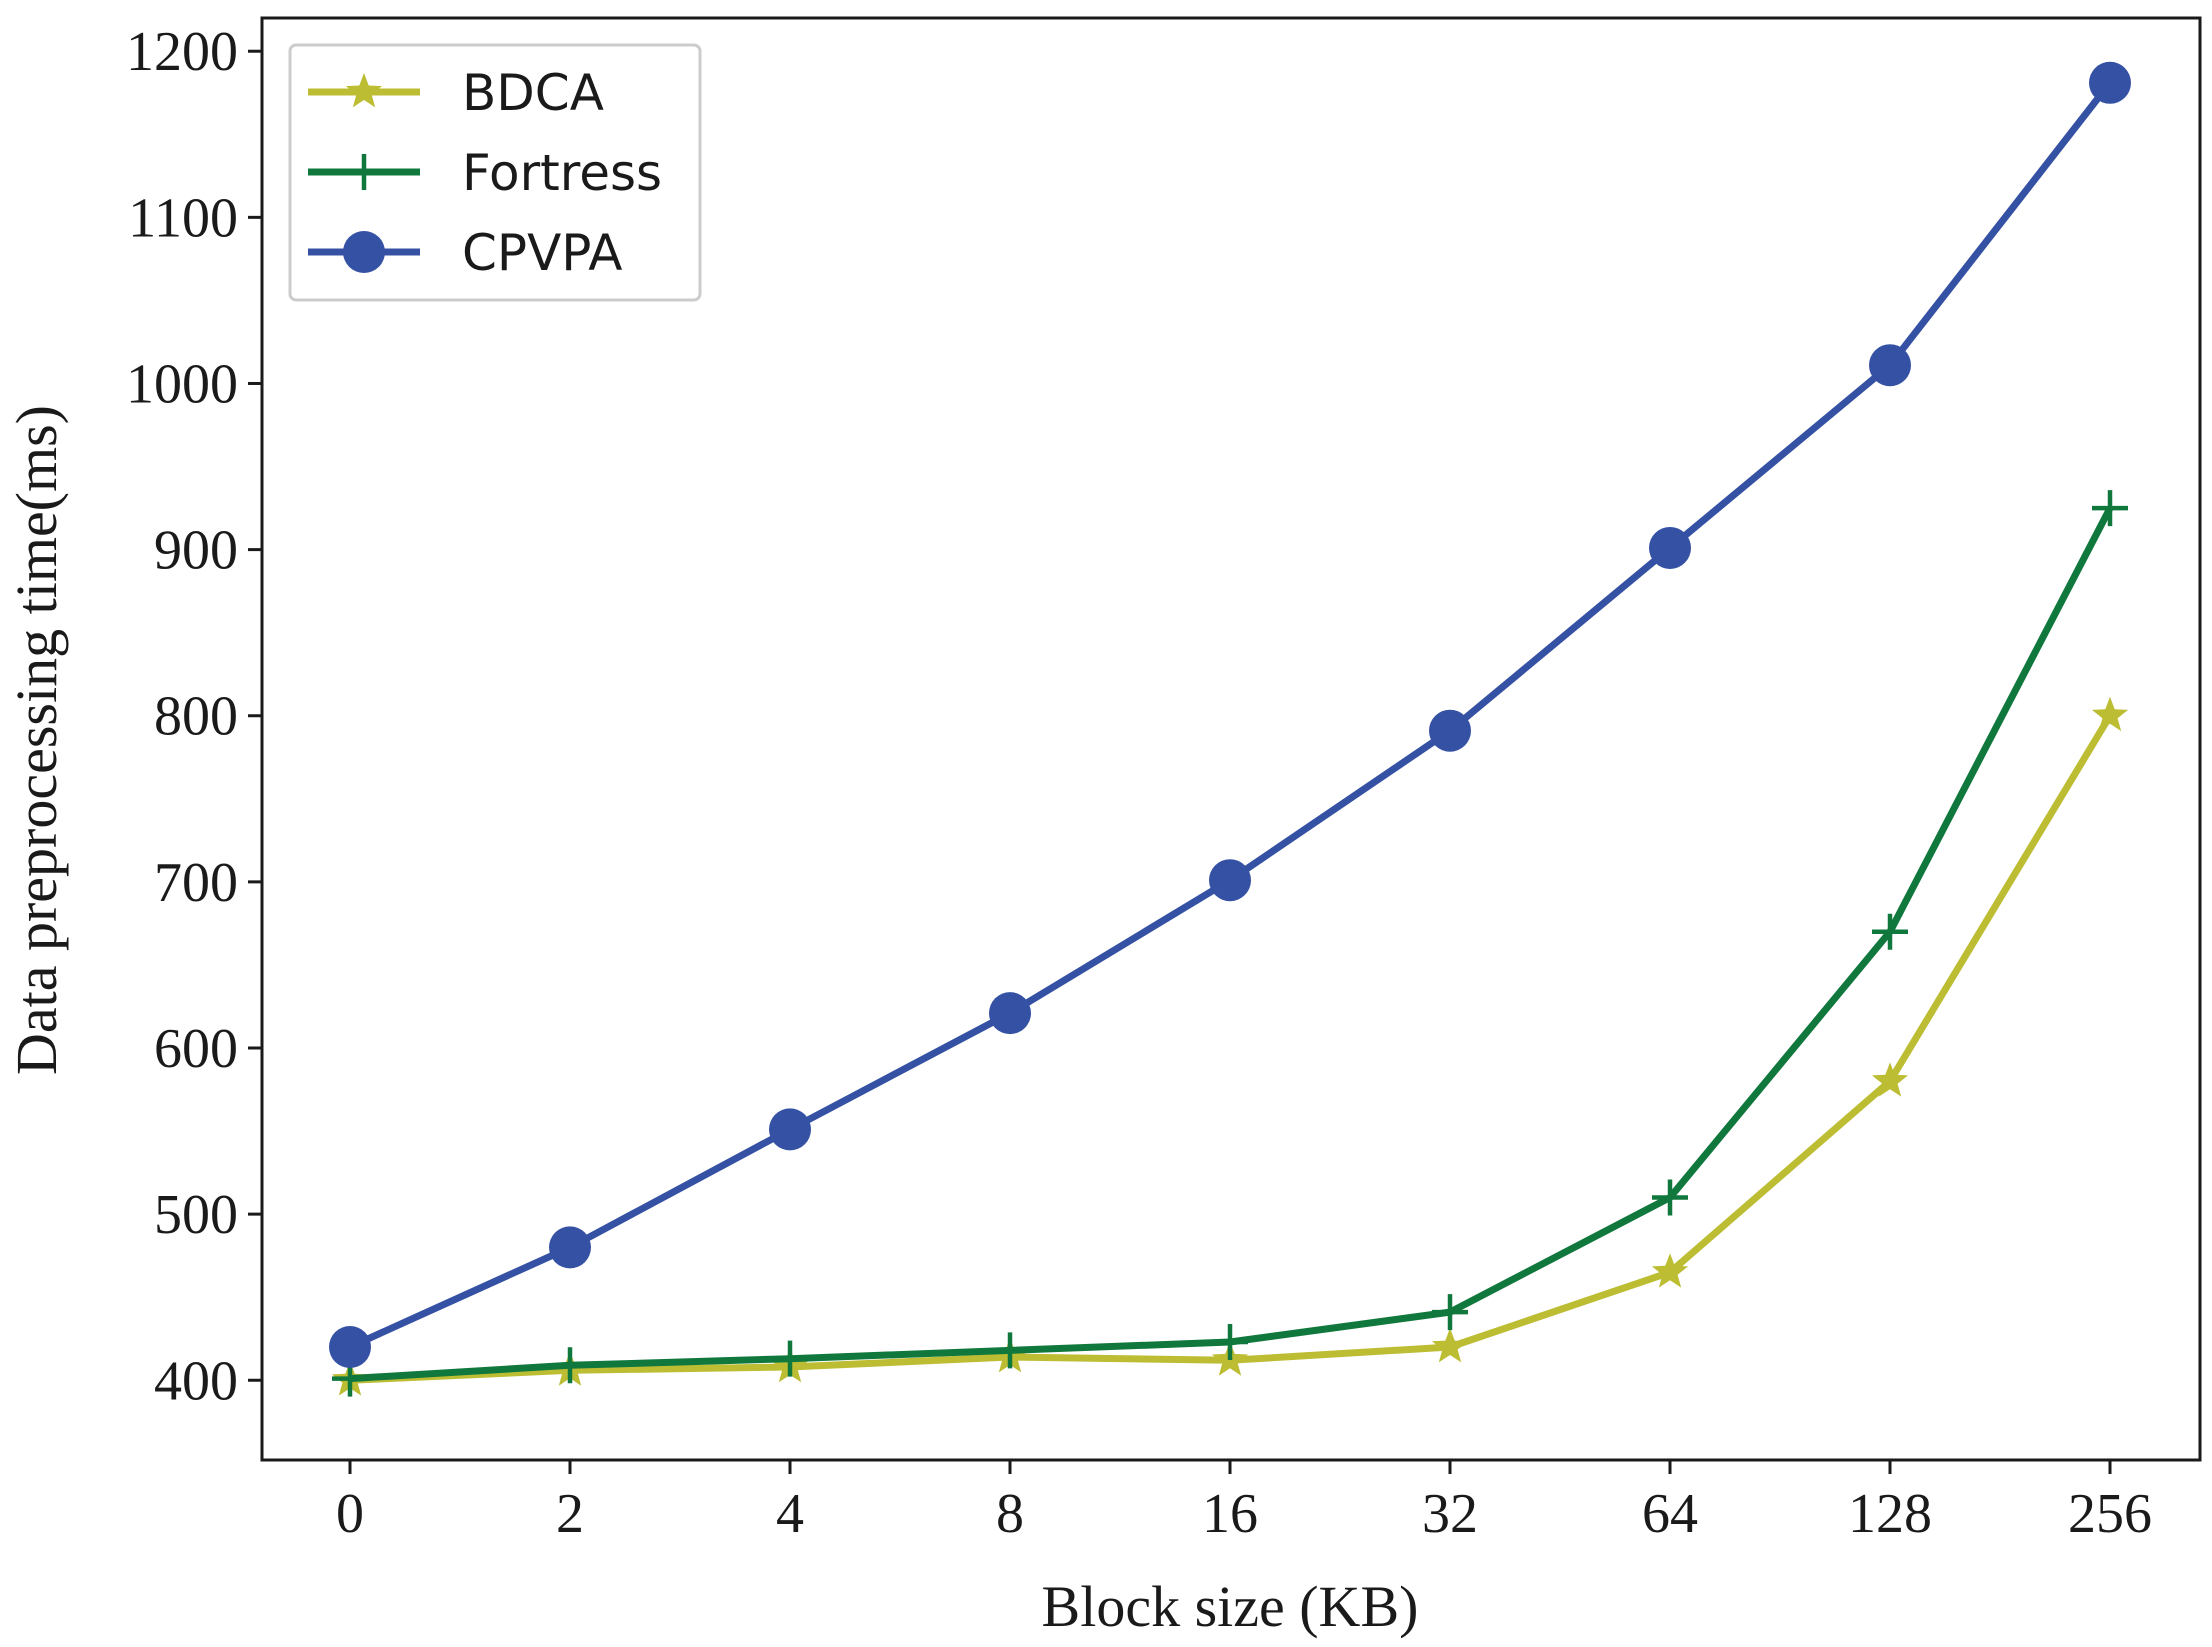 This screenshot has width=2212, height=1647. What do you see at coordinates (196, 1049) in the screenshot?
I see `y-tick-label: 600` at bounding box center [196, 1049].